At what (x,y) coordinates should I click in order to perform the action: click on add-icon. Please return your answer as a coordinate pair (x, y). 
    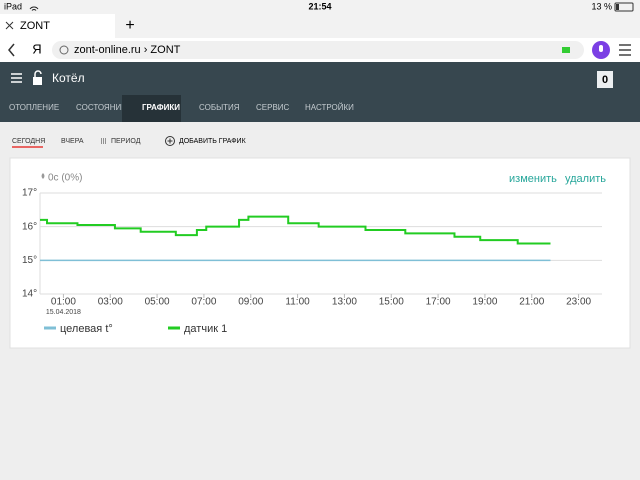
    Looking at the image, I should click on (170, 141).